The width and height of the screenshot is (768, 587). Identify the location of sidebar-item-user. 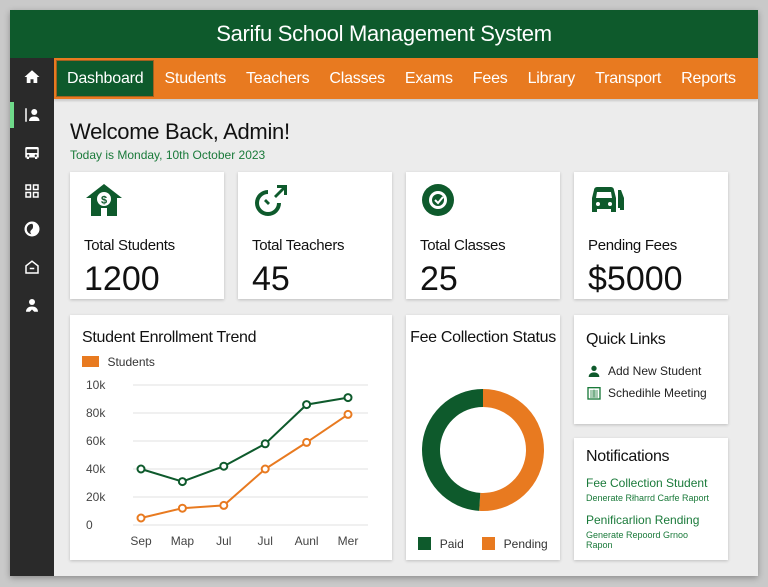
(32, 305).